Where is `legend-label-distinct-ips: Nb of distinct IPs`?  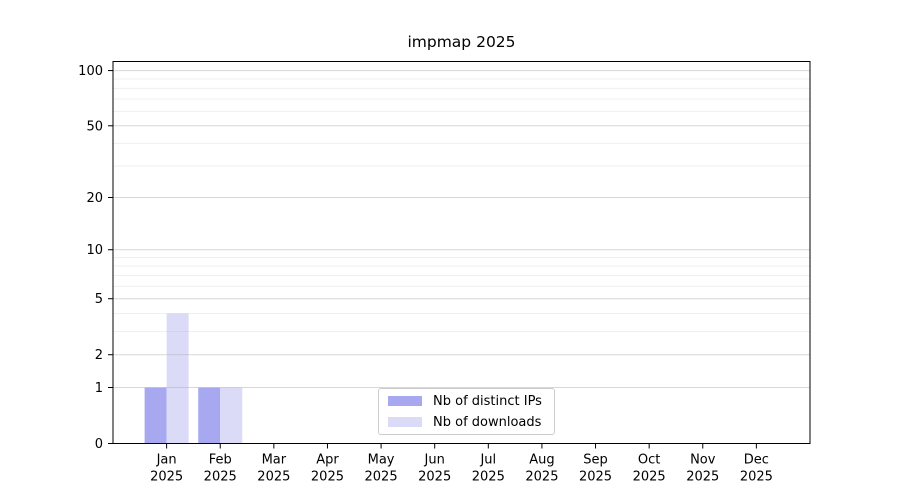
legend-label-distinct-ips: Nb of distinct IPs is located at coordinates (487, 401).